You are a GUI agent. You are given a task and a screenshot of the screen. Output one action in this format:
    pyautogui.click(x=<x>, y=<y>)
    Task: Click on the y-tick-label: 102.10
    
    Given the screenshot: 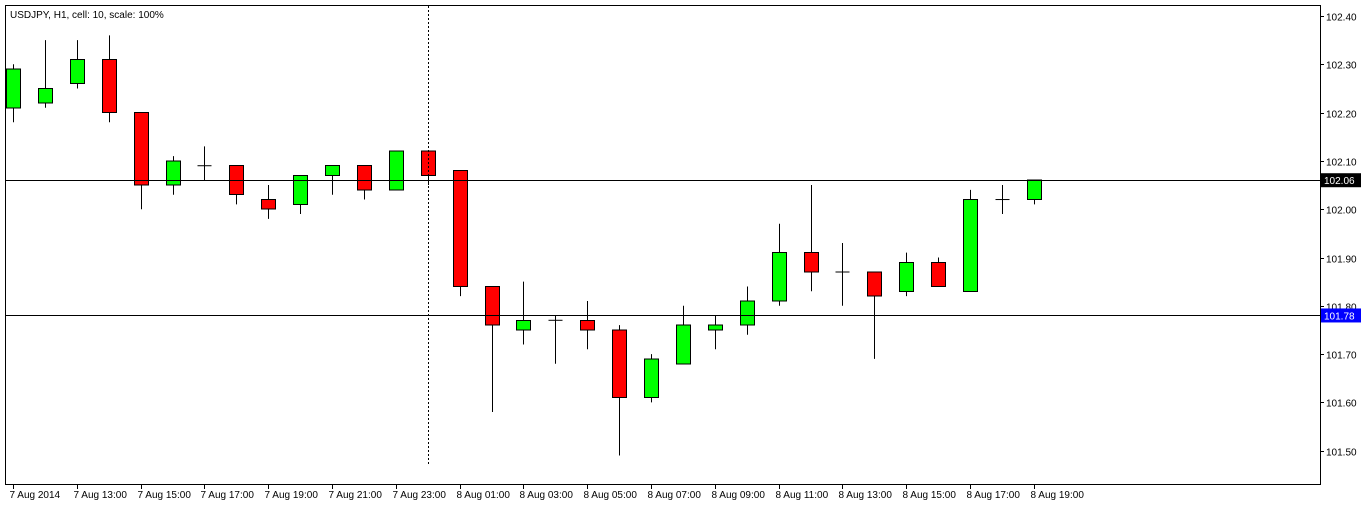 What is the action you would take?
    pyautogui.click(x=1341, y=163)
    